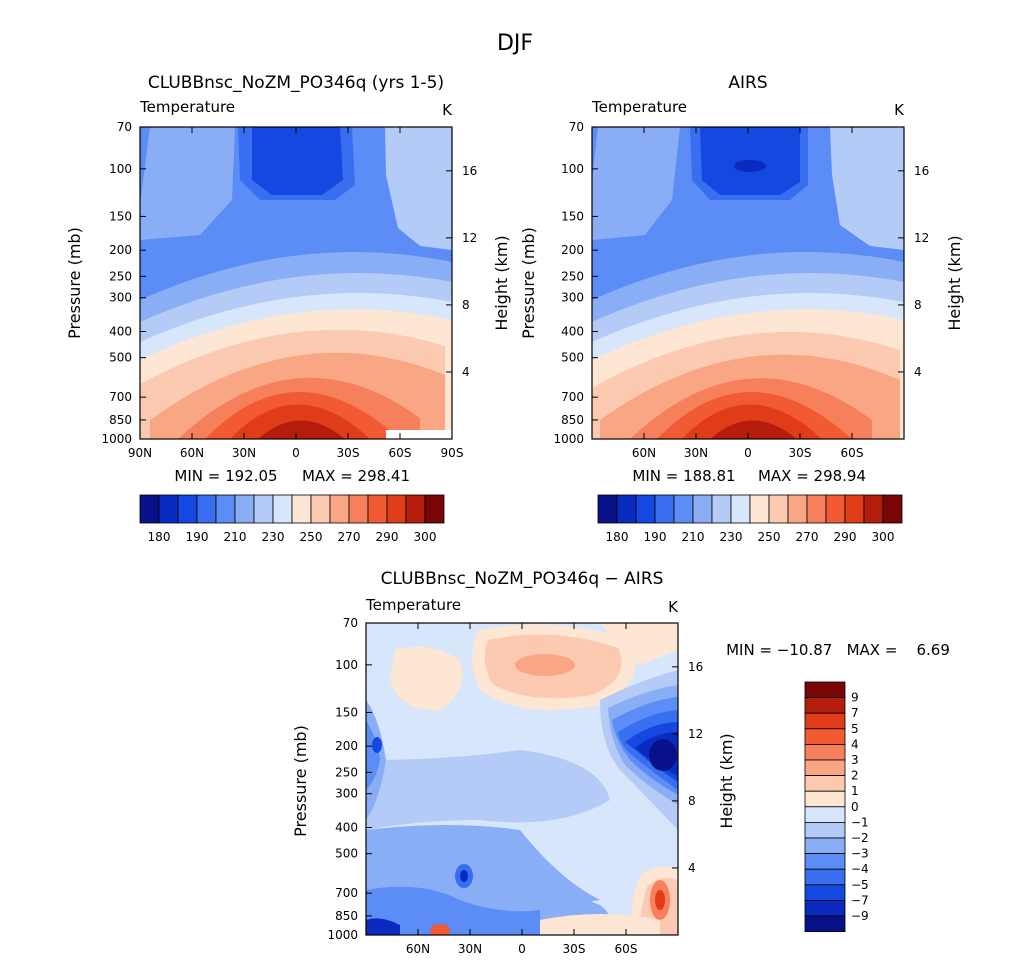  Describe the element at coordinates (855, 744) in the screenshot. I see `colorbar-label: 4` at that location.